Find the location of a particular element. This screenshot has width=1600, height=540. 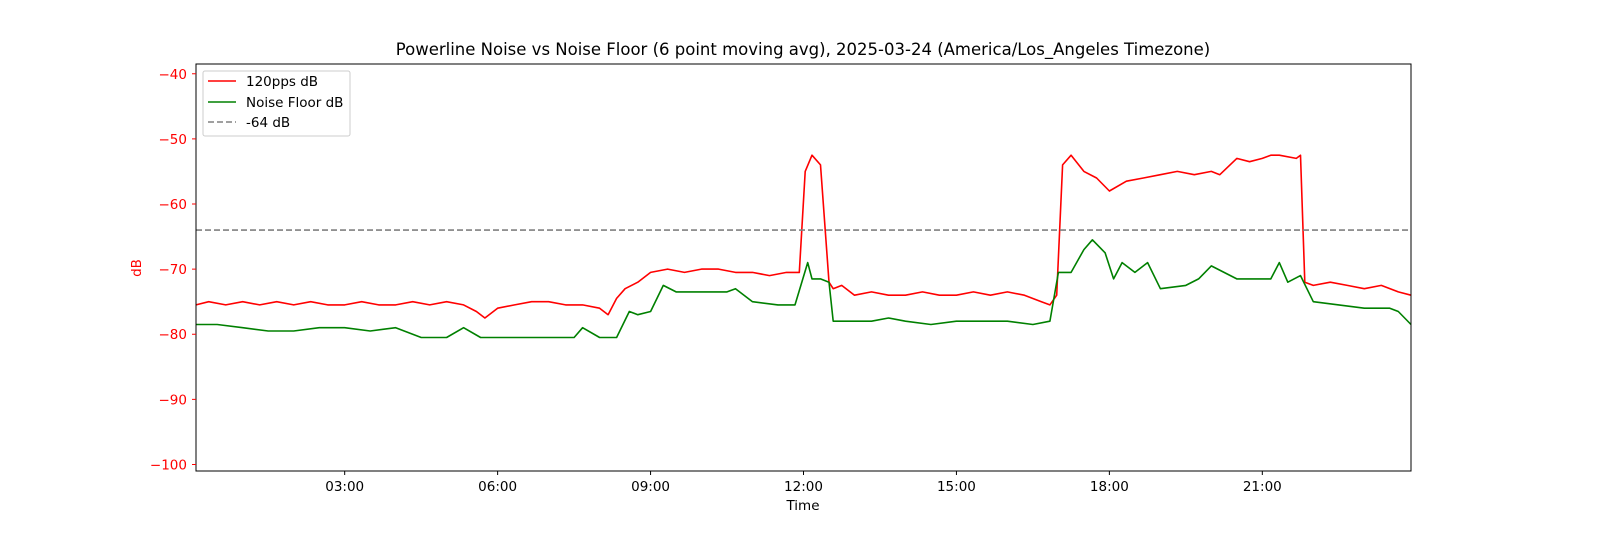

x-tick-label: 12:00 is located at coordinates (803, 487).